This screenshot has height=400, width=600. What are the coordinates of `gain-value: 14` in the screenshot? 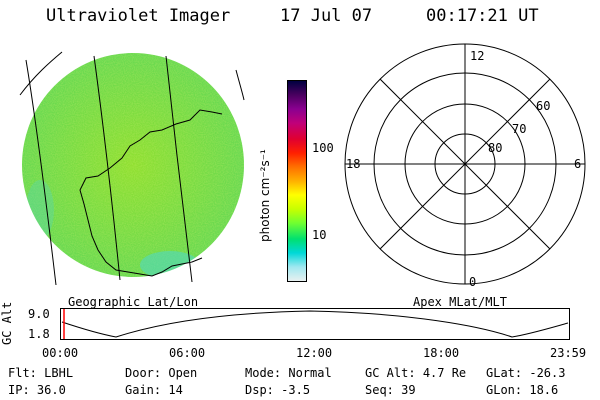 It's located at (175, 390).